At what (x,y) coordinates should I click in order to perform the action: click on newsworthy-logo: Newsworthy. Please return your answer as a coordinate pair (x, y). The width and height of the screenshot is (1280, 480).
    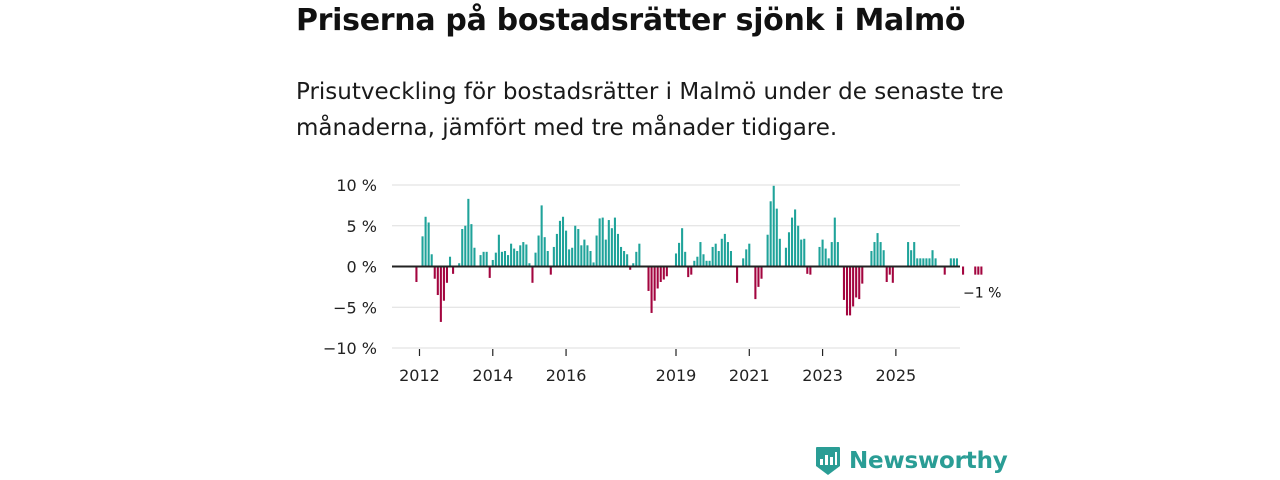
    Looking at the image, I should click on (911, 461).